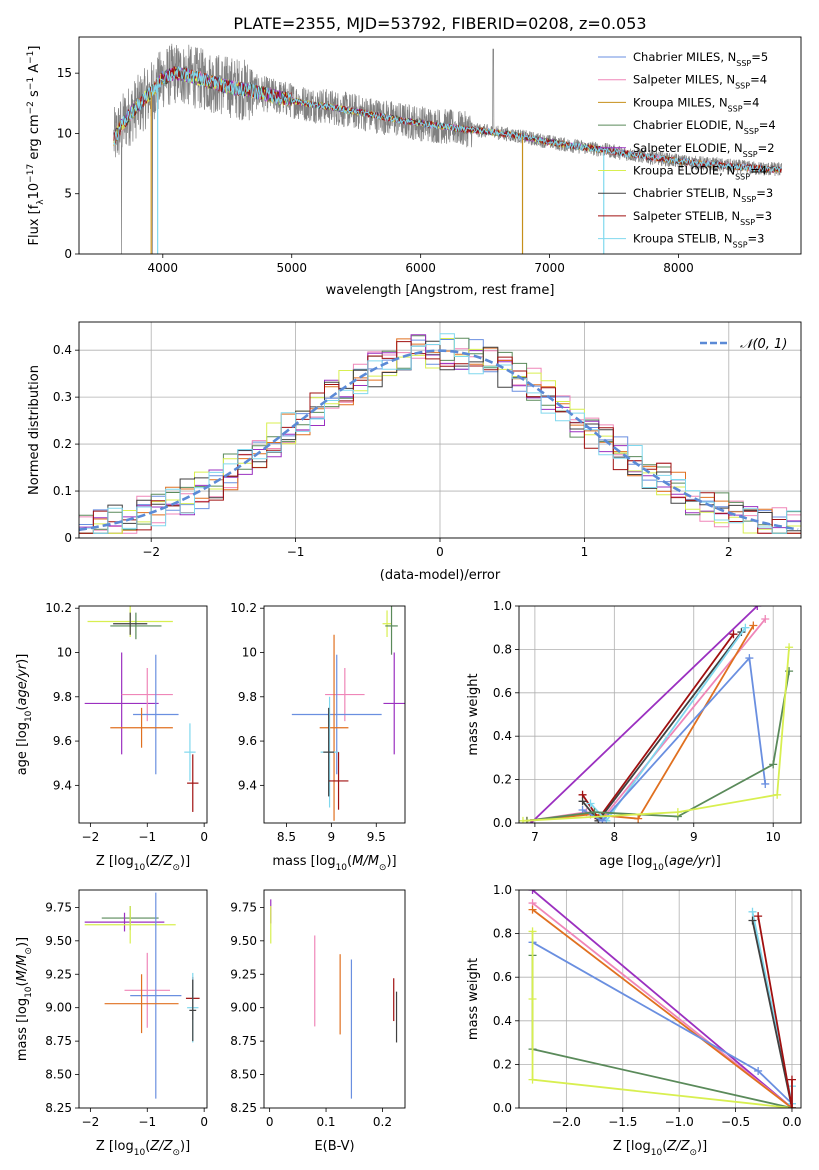 The height and width of the screenshot is (1170, 819). Describe the element at coordinates (22, 1029) in the screenshot. I see `label-part: mass [log` at that location.